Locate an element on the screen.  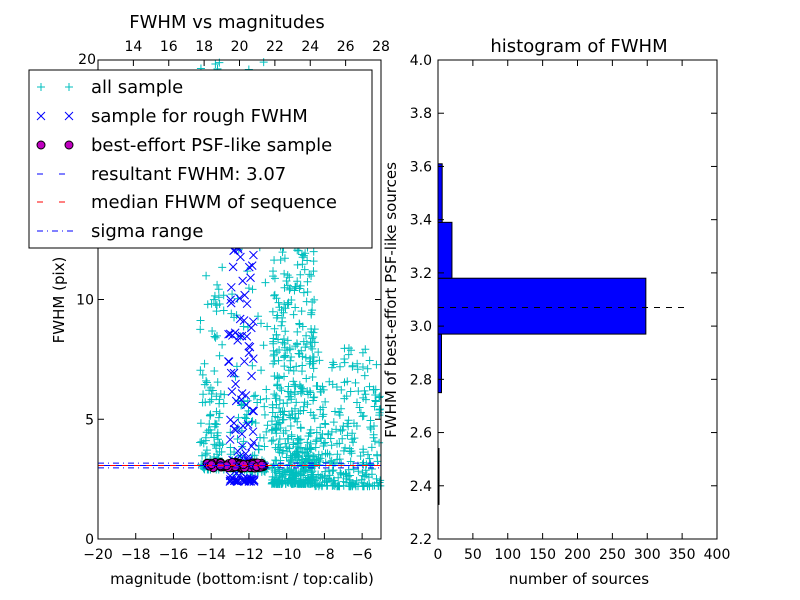
y-tick-label: 3.8 is located at coordinates (421, 114).